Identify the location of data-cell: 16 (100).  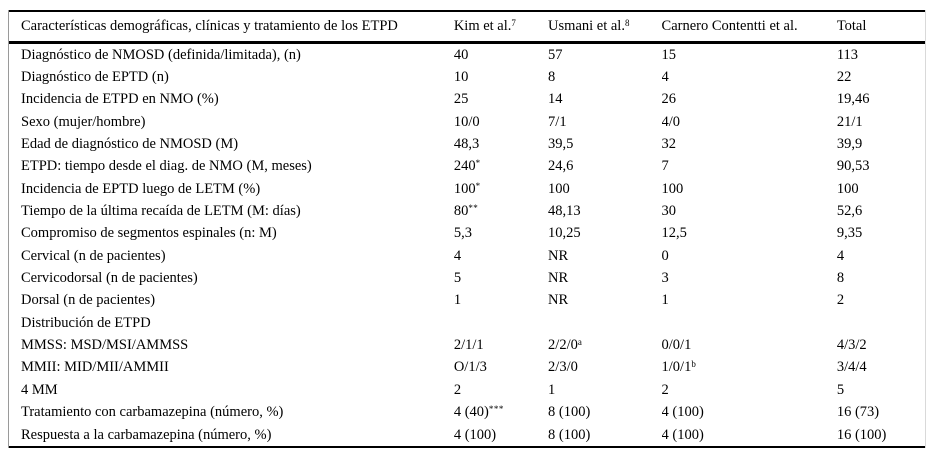
(861, 434).